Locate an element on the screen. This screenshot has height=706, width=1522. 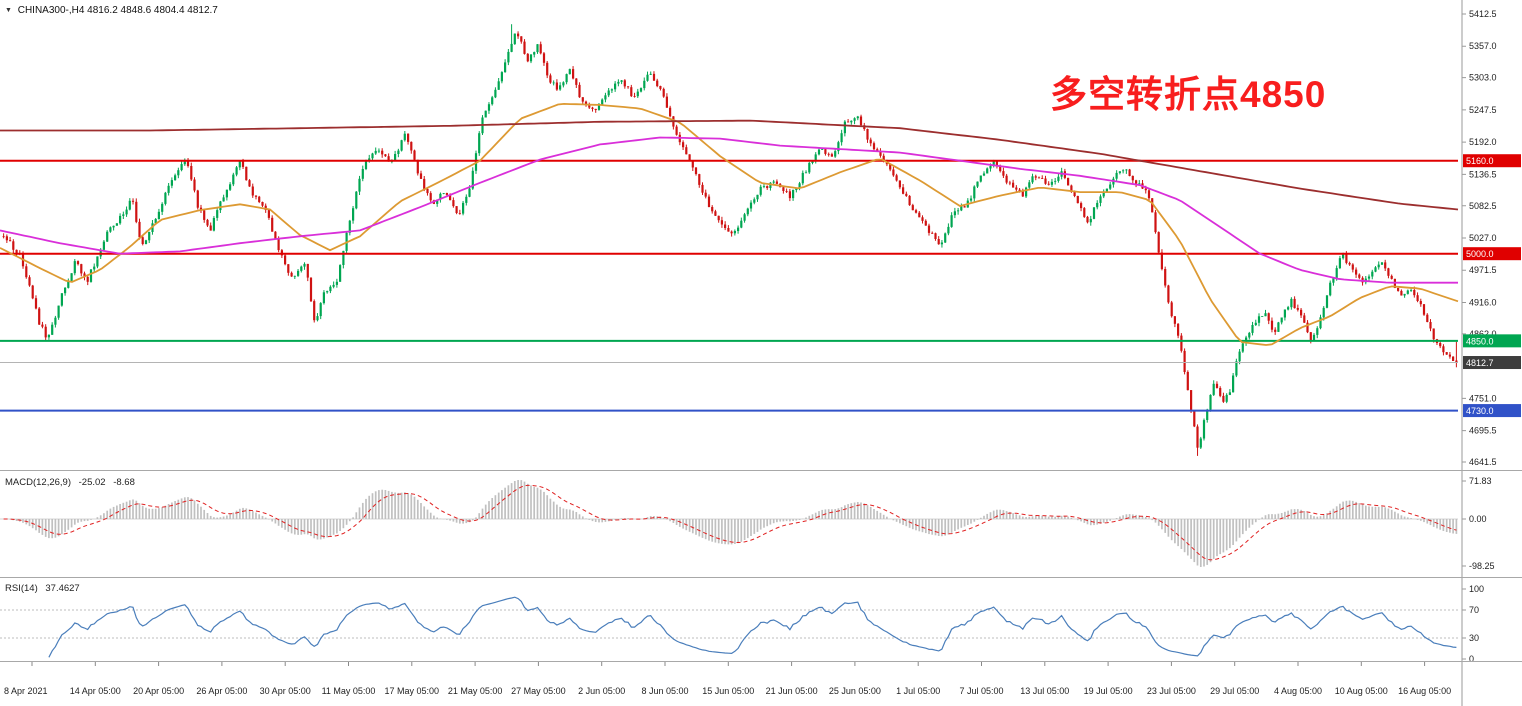
svg-text: 2 Jun 05:00 is located at coordinates (601, 691).